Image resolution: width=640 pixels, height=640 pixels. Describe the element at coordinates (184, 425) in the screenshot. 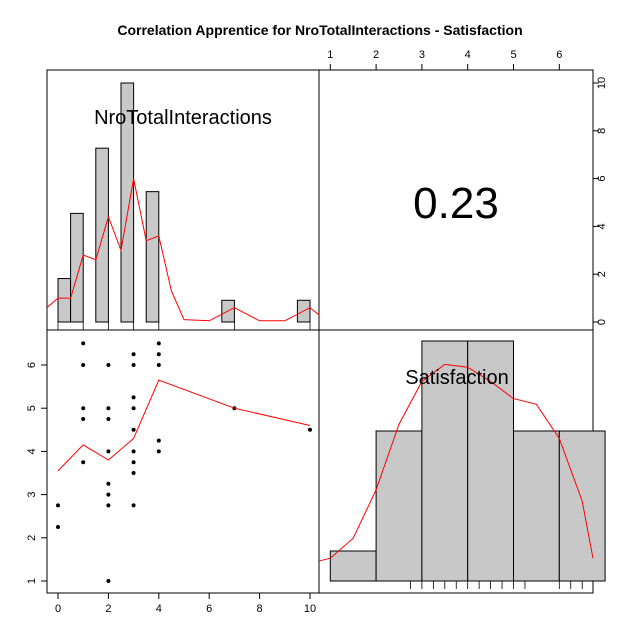

I see `loess-line` at that location.